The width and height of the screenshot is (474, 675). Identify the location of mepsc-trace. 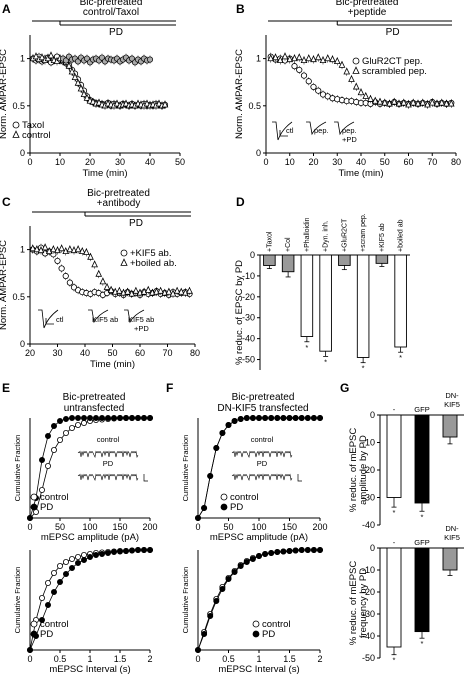
(108, 477).